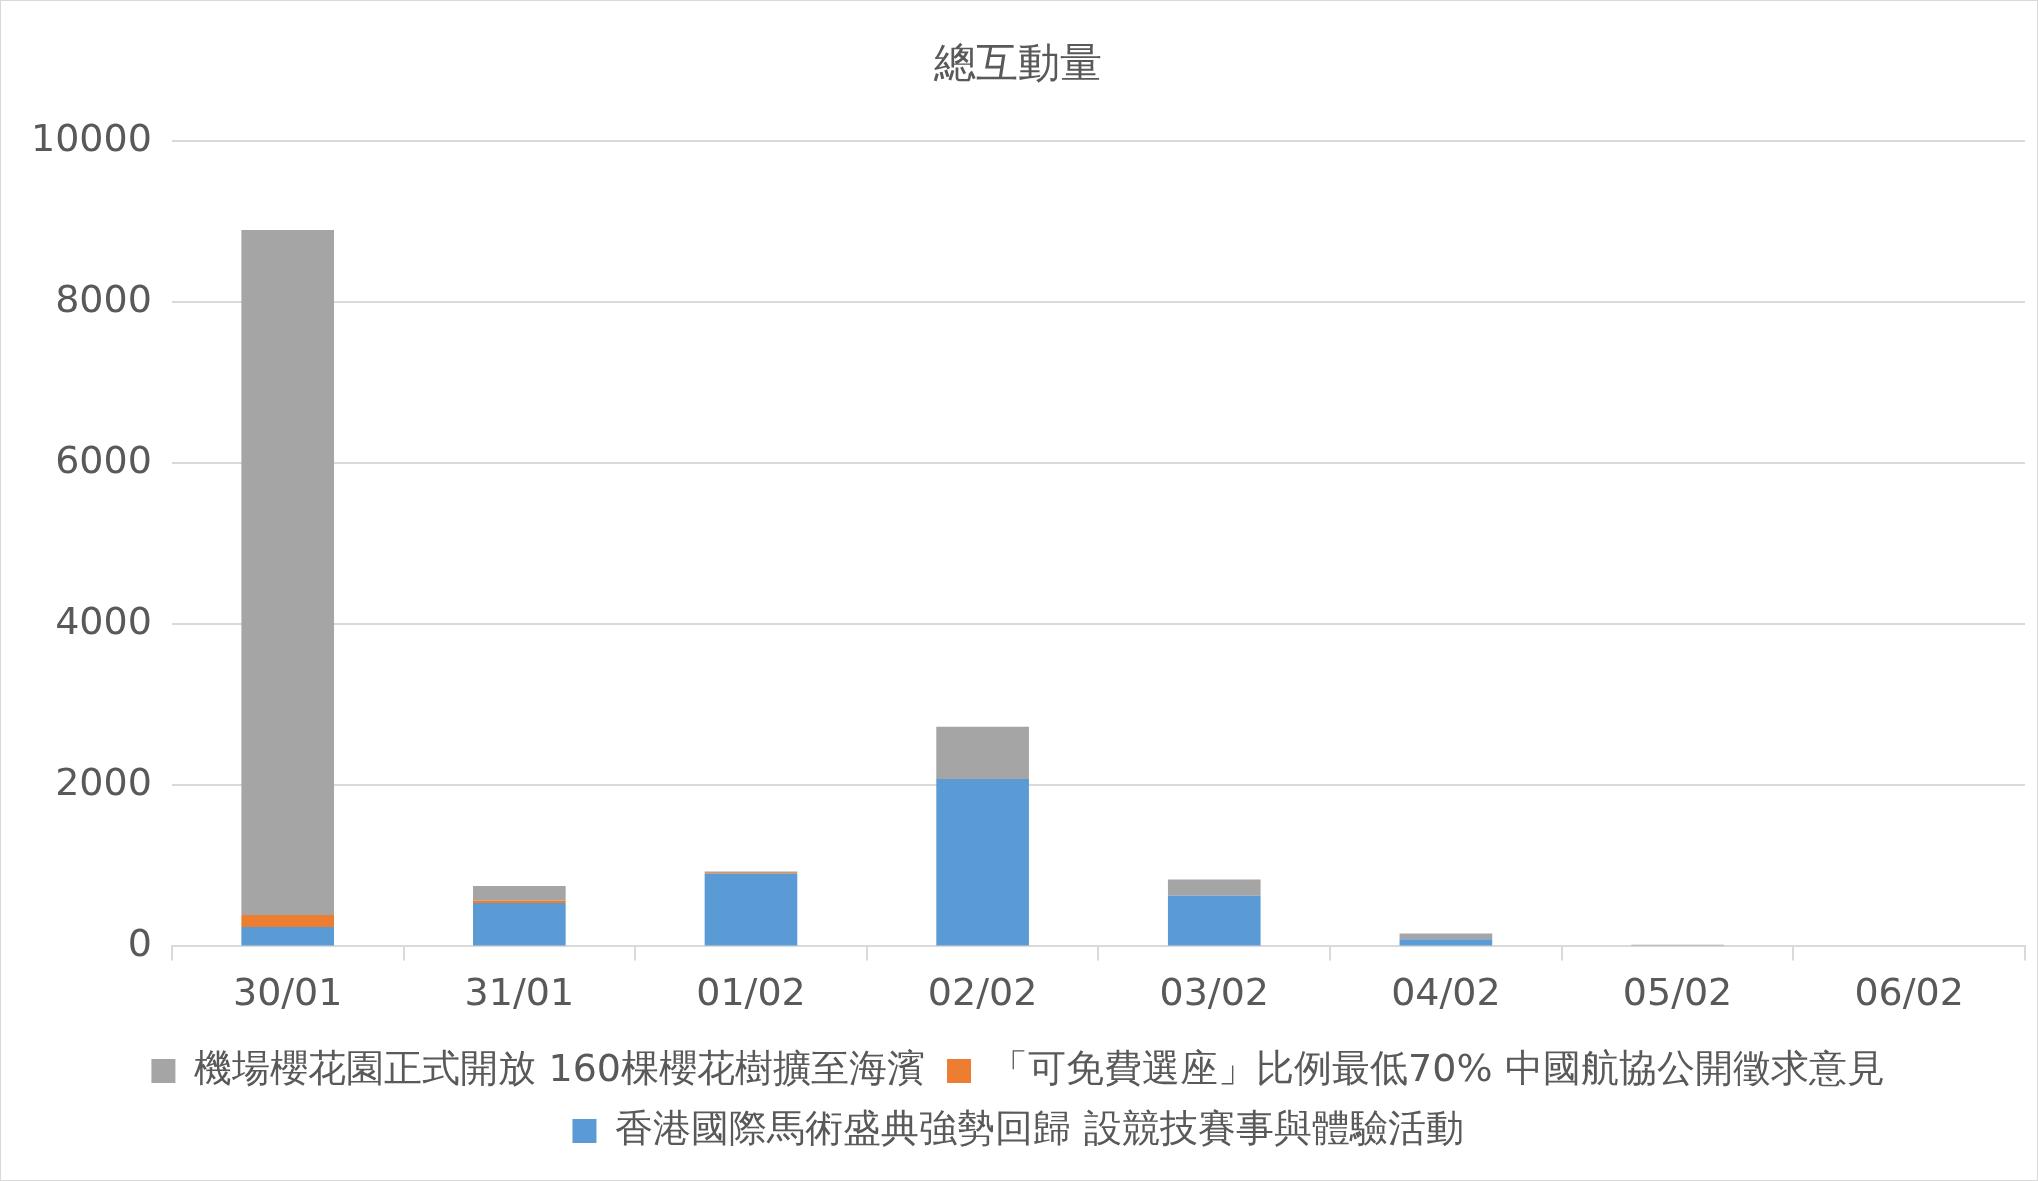 Image resolution: width=2038 pixels, height=1181 pixels. I want to click on legend-label: 香港國際馬術盛典強勢回歸 設競技賽事與體驗活動, so click(1039, 1127).